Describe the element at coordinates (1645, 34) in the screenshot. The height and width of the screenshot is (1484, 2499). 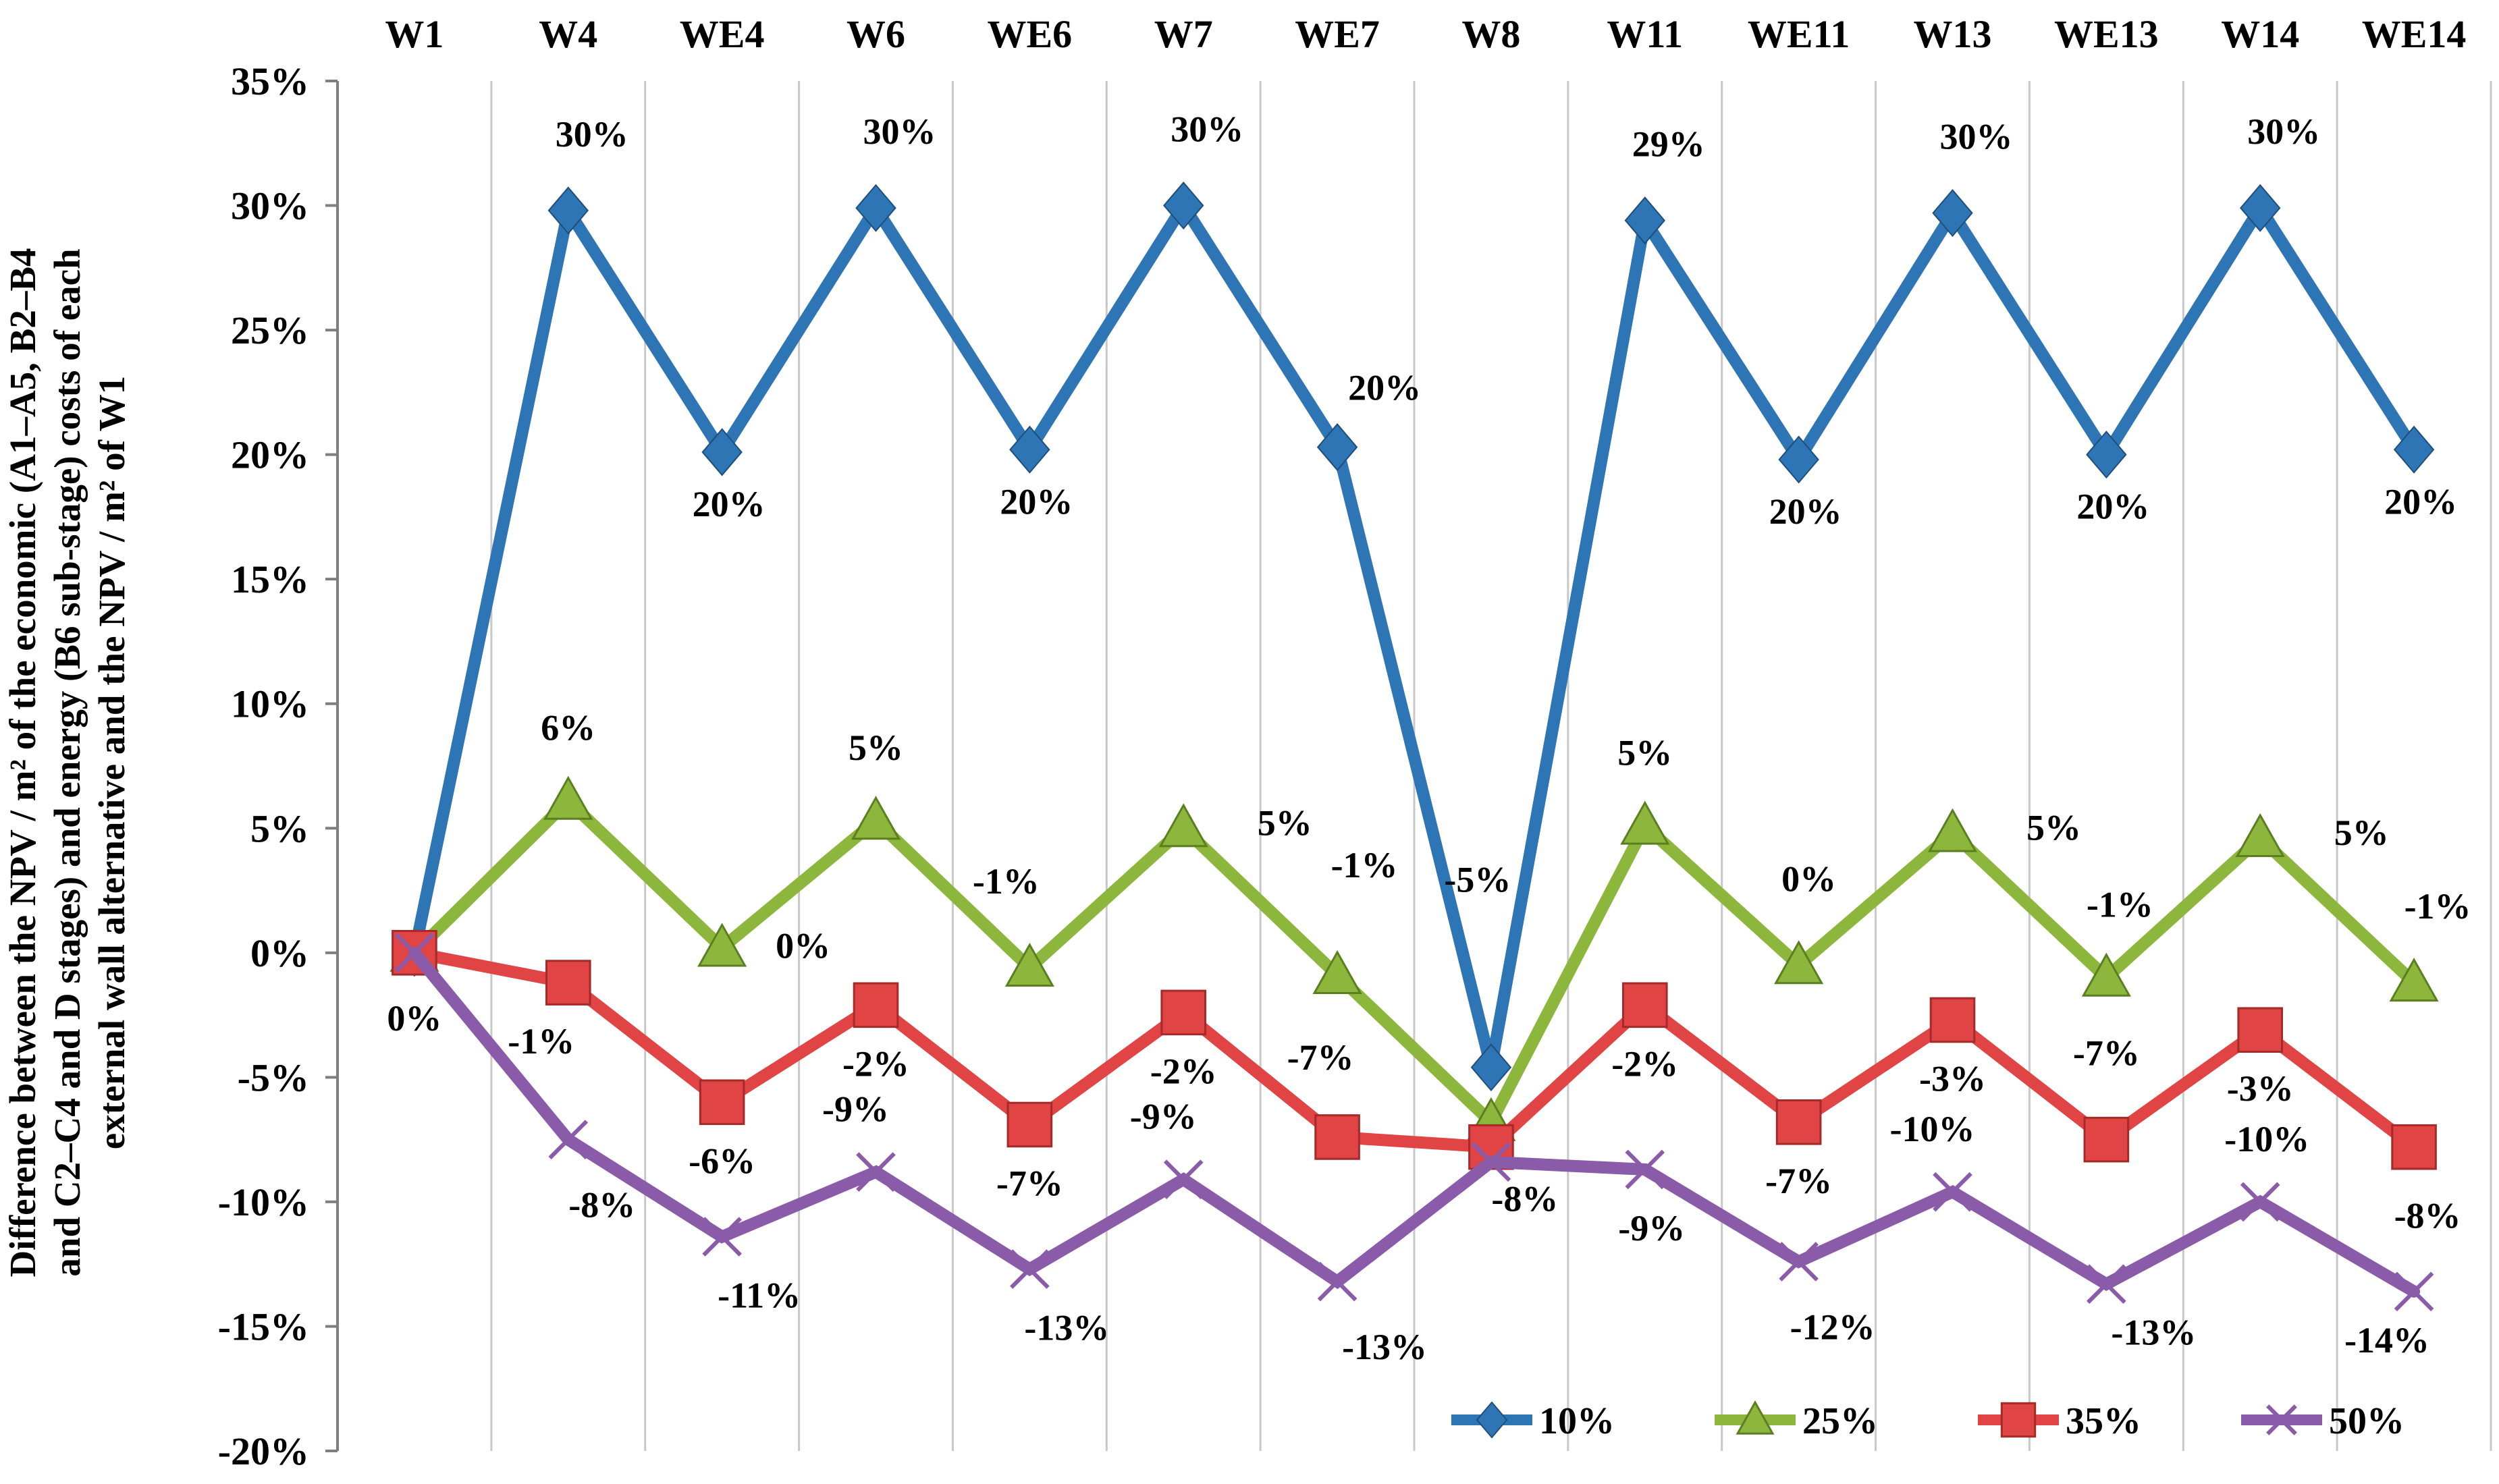
I see `x-tick-label: W11` at that location.